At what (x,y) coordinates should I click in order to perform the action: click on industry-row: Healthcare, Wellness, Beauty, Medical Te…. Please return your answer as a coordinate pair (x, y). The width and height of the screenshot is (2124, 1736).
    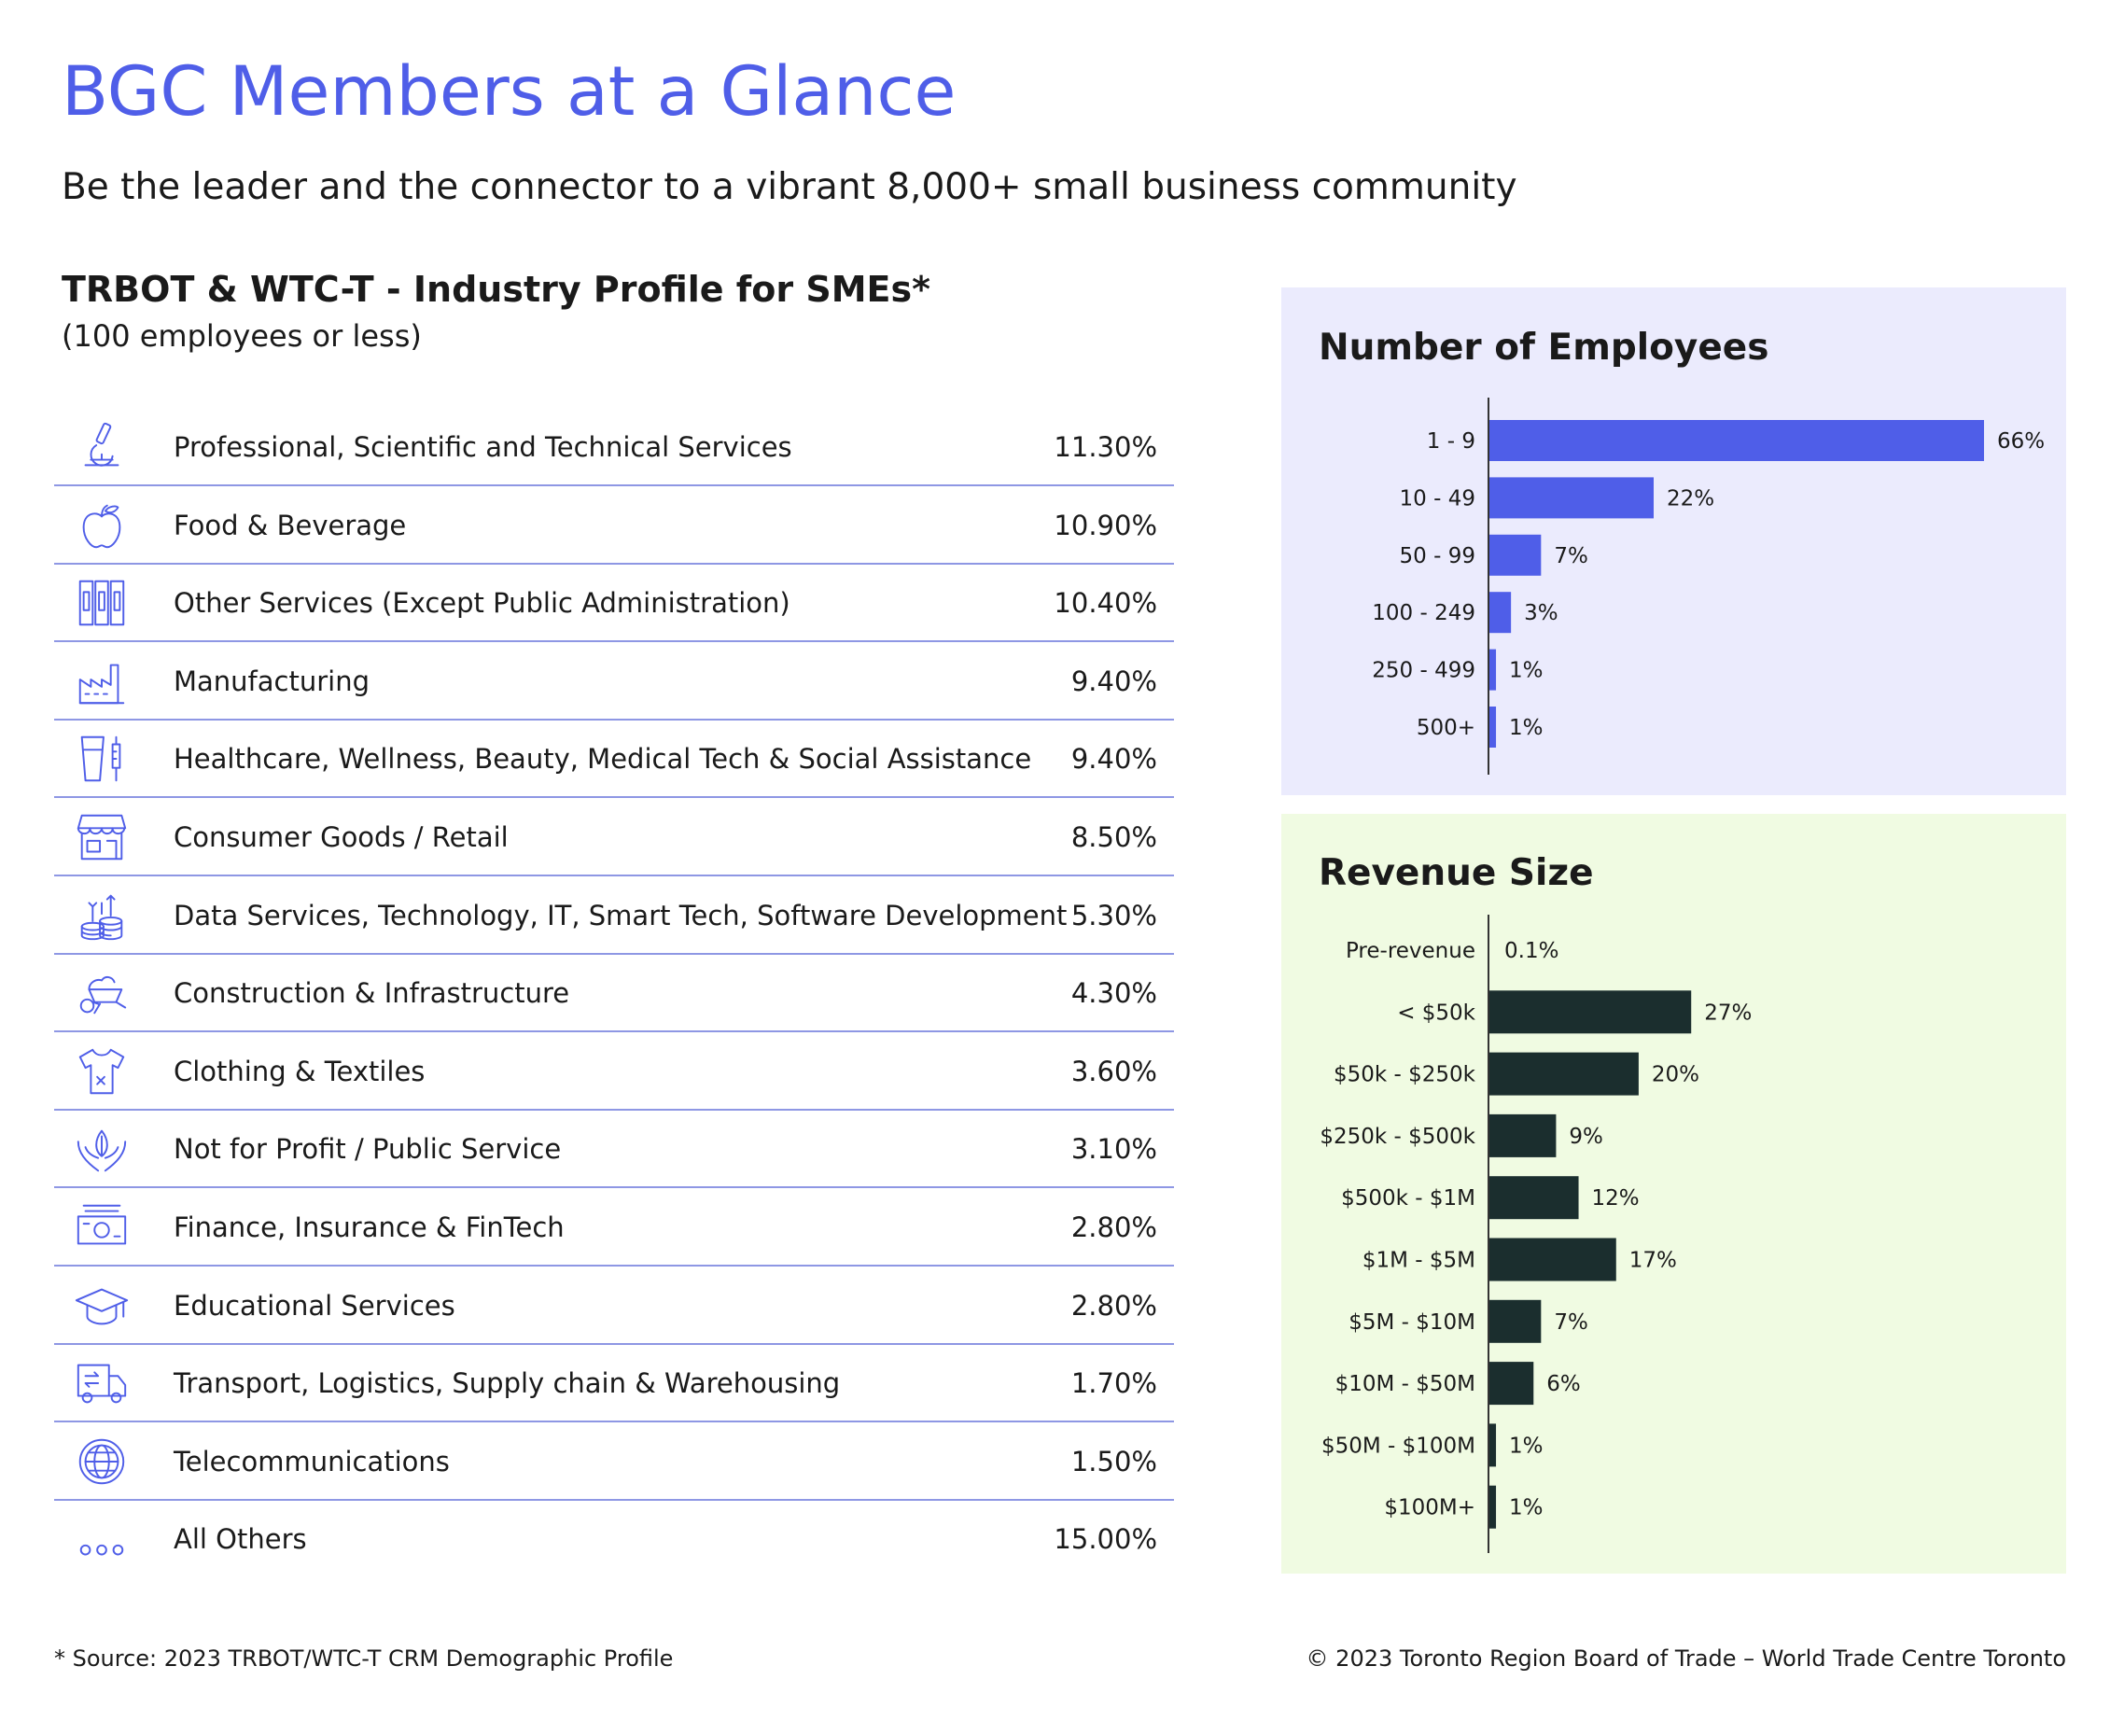
    Looking at the image, I should click on (614, 760).